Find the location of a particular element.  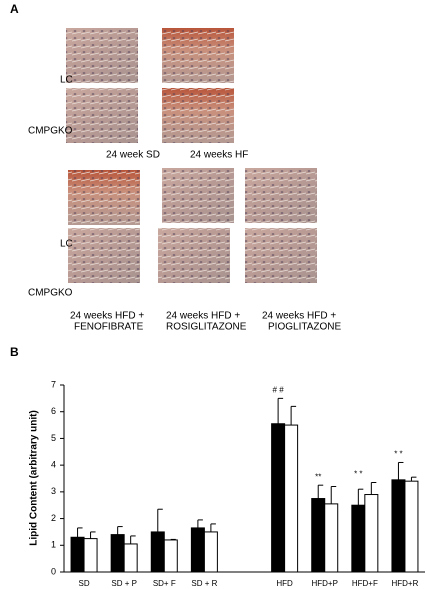

y-tick-label: 6 is located at coordinates (53, 411).